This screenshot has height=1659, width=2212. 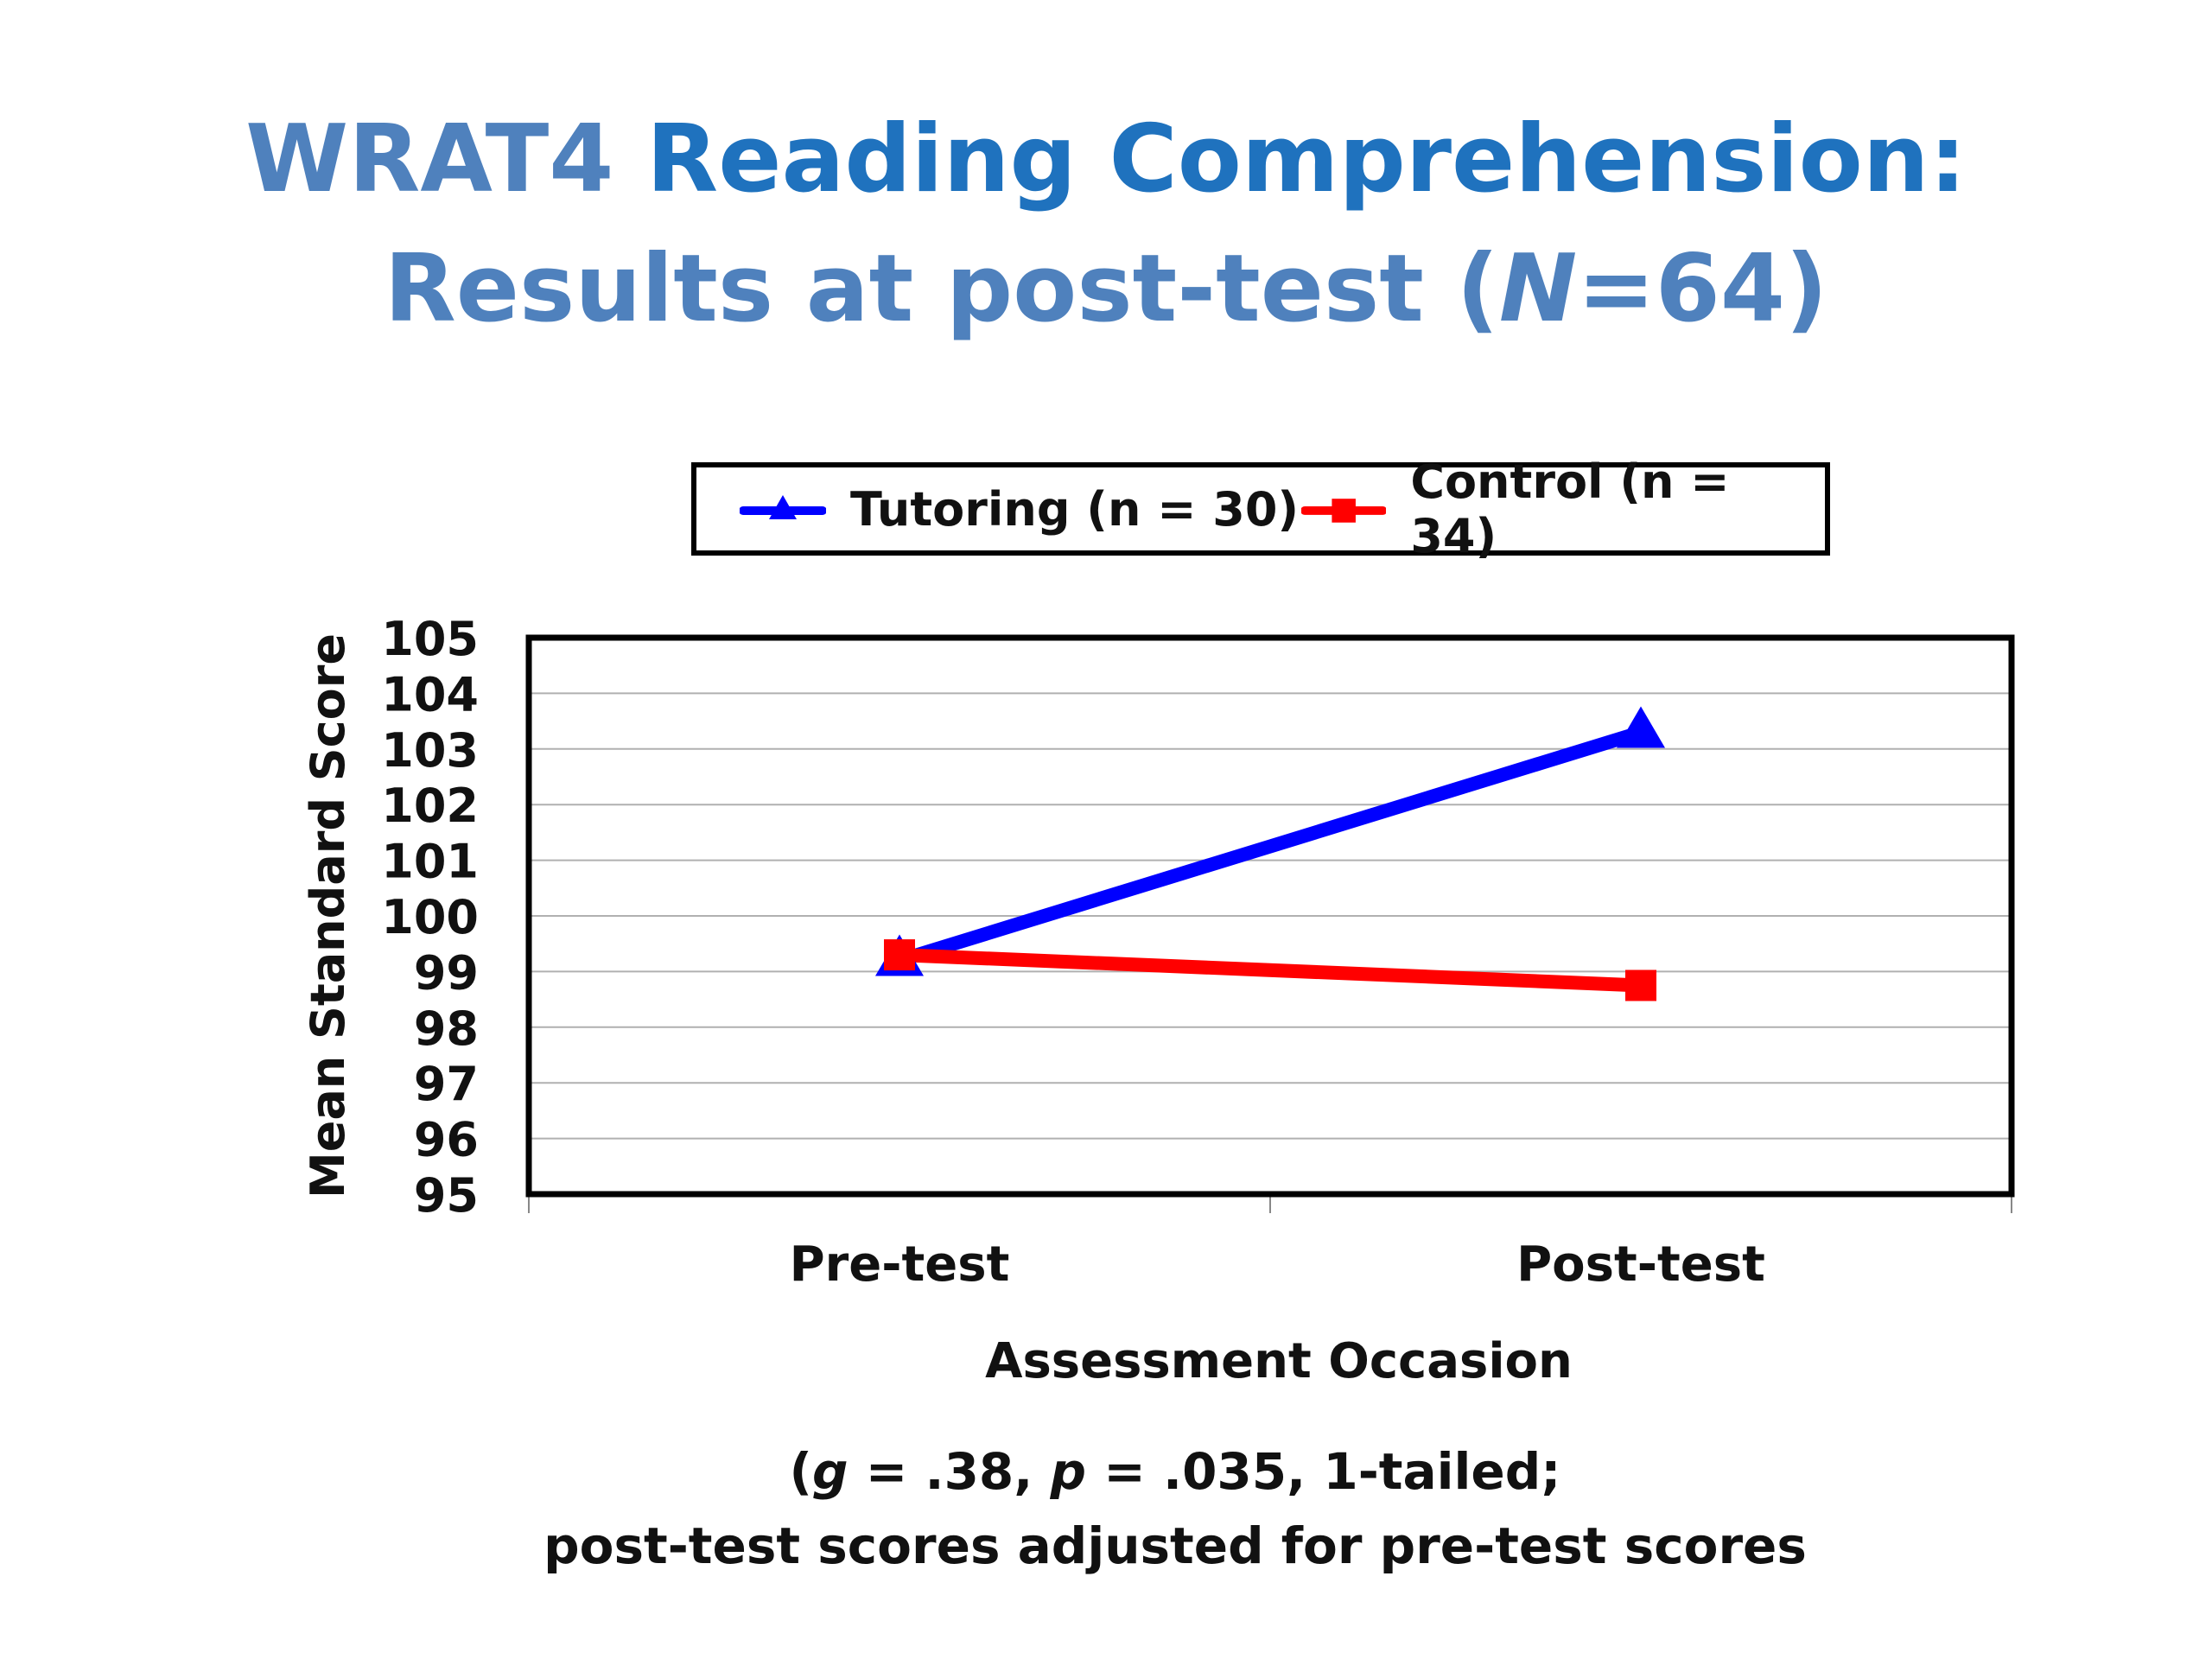 I want to click on y-tick-label: 99, so click(x=446, y=972).